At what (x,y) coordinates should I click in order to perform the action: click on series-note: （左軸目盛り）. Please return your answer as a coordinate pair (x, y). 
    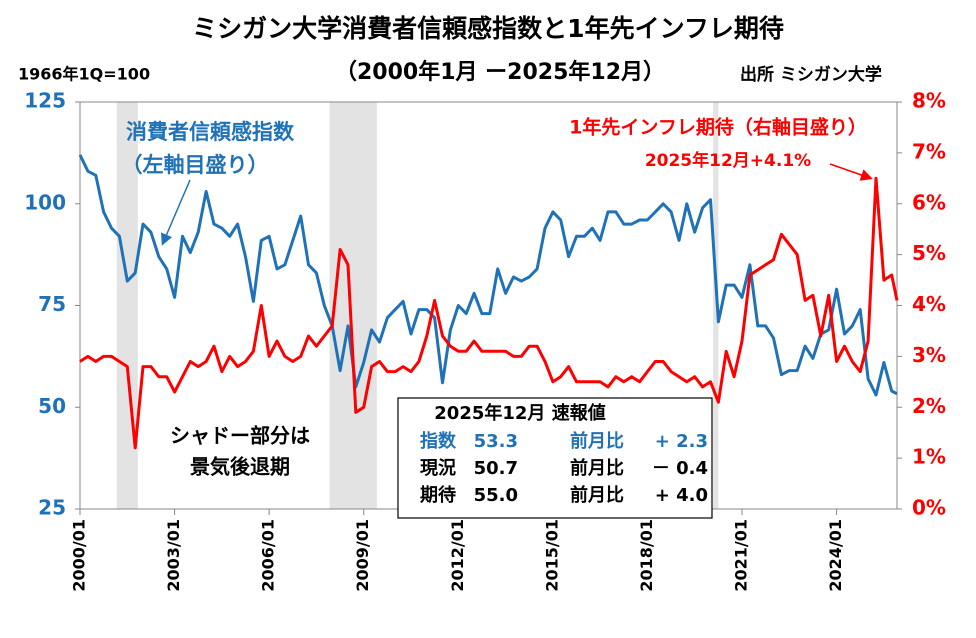
    Looking at the image, I should click on (195, 165).